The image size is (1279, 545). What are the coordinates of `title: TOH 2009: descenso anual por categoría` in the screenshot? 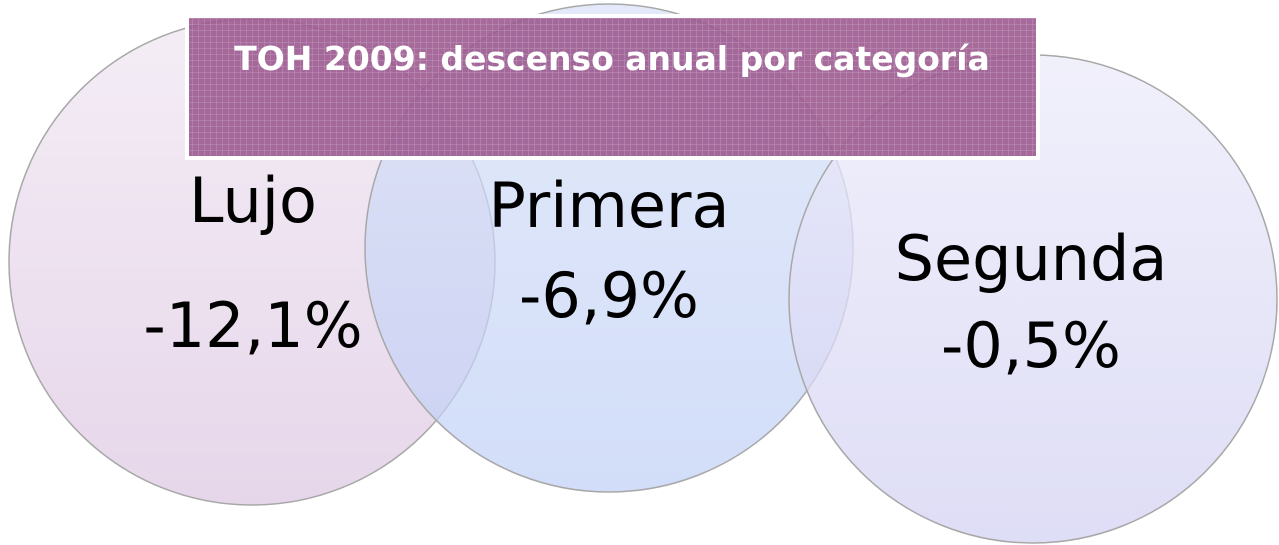 It's located at (612, 58).